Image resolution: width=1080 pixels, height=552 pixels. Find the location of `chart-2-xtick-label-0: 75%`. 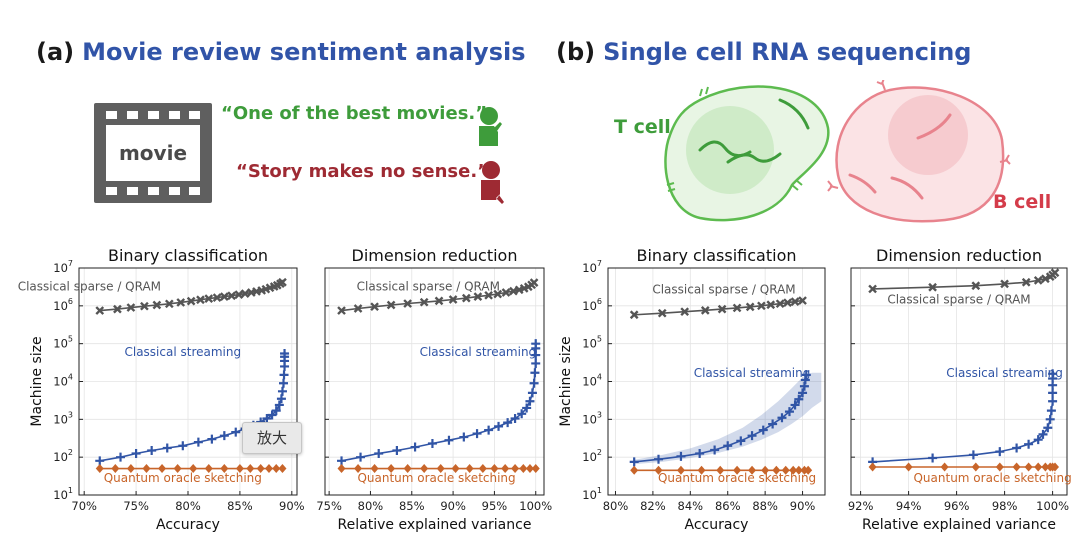

chart-2-xtick-label-0: 75% is located at coordinates (329, 506).